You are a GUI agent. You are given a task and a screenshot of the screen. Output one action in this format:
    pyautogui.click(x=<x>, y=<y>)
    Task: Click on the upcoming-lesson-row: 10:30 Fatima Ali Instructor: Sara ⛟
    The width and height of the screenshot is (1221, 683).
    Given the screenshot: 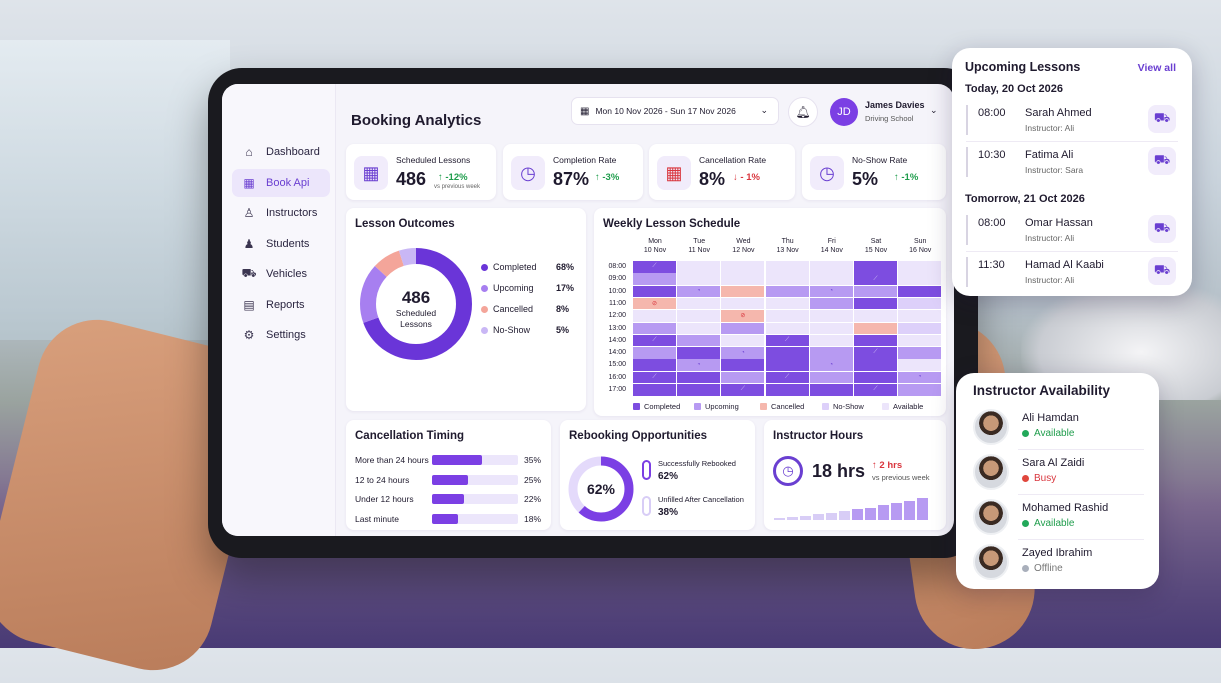 What is the action you would take?
    pyautogui.click(x=1072, y=165)
    